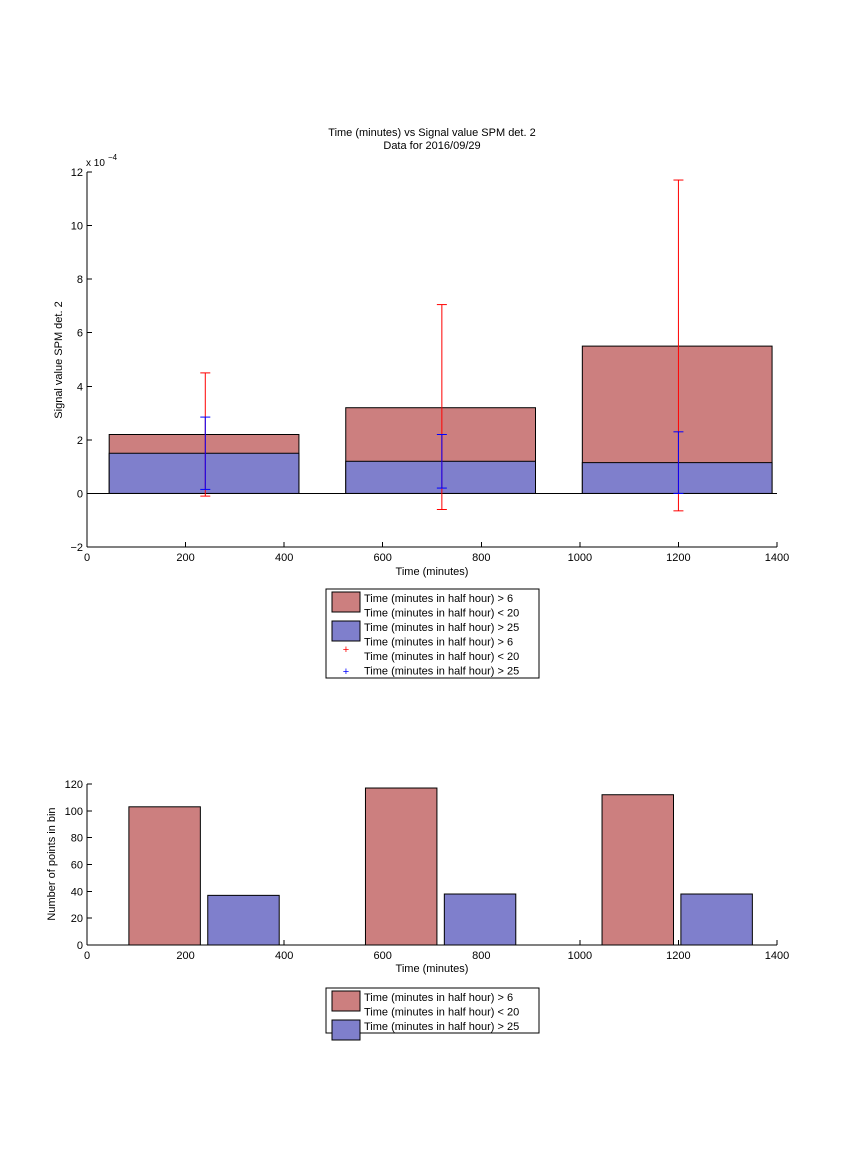 The image size is (864, 1152). I want to click on y-tick-label: 20, so click(77, 919).